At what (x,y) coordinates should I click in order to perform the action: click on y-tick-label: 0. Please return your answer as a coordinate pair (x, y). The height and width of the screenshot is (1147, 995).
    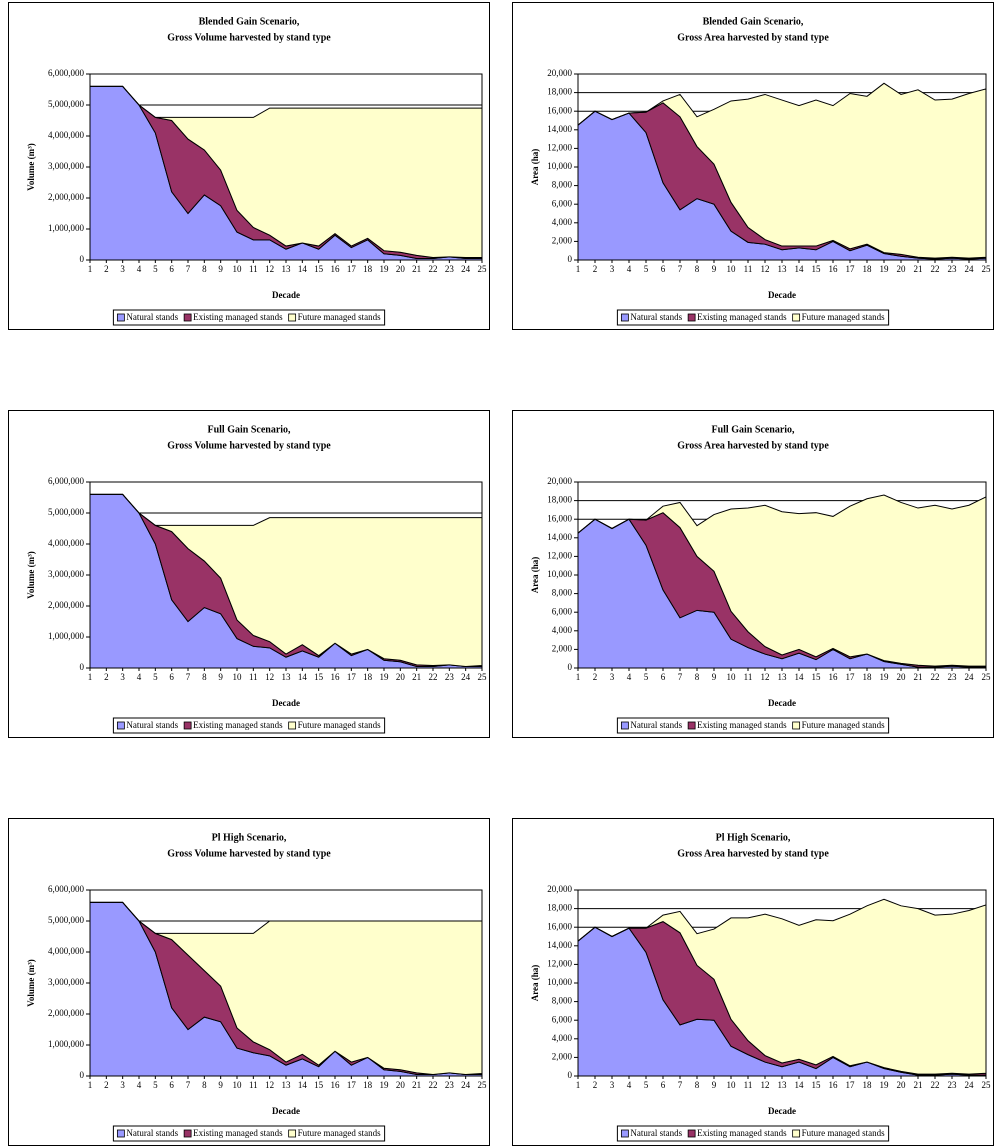
    Looking at the image, I should click on (570, 1075).